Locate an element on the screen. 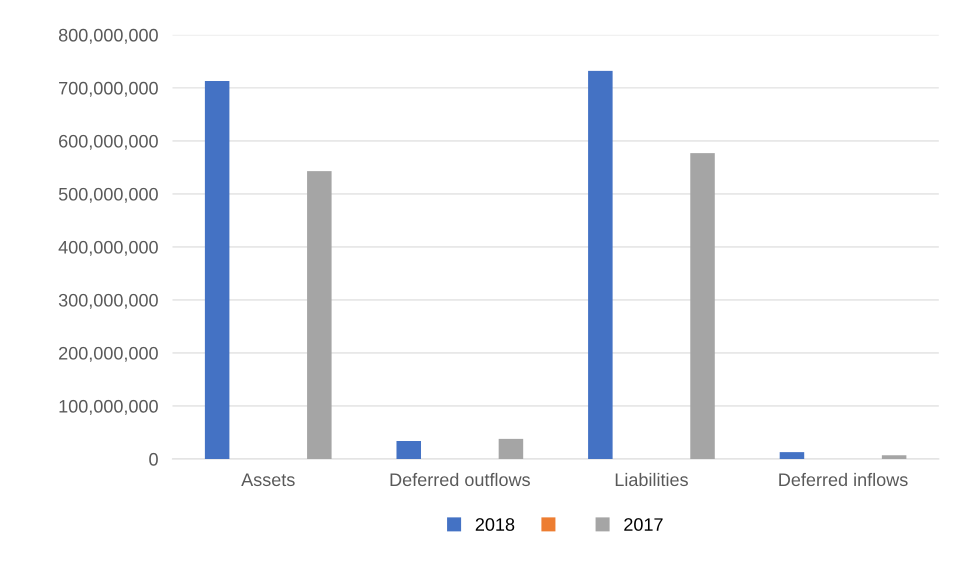 The image size is (958, 581). y-tick-label: 600,000,000 is located at coordinates (108, 142).